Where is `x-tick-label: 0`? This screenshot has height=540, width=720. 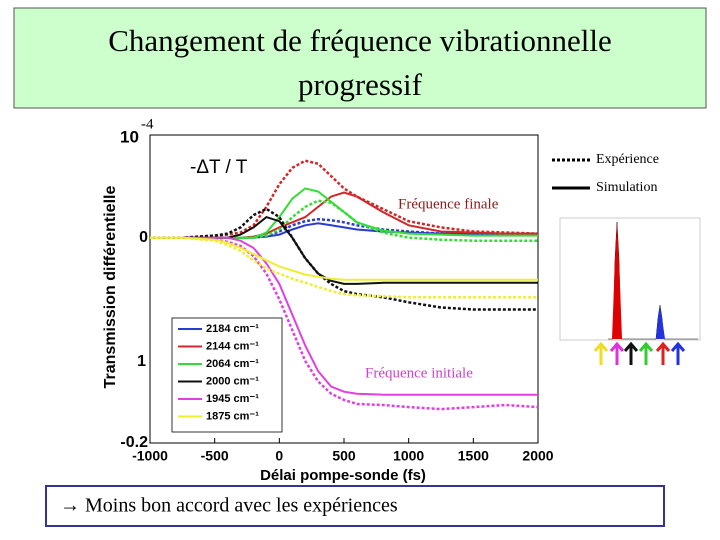
x-tick-label: 0 is located at coordinates (279, 456).